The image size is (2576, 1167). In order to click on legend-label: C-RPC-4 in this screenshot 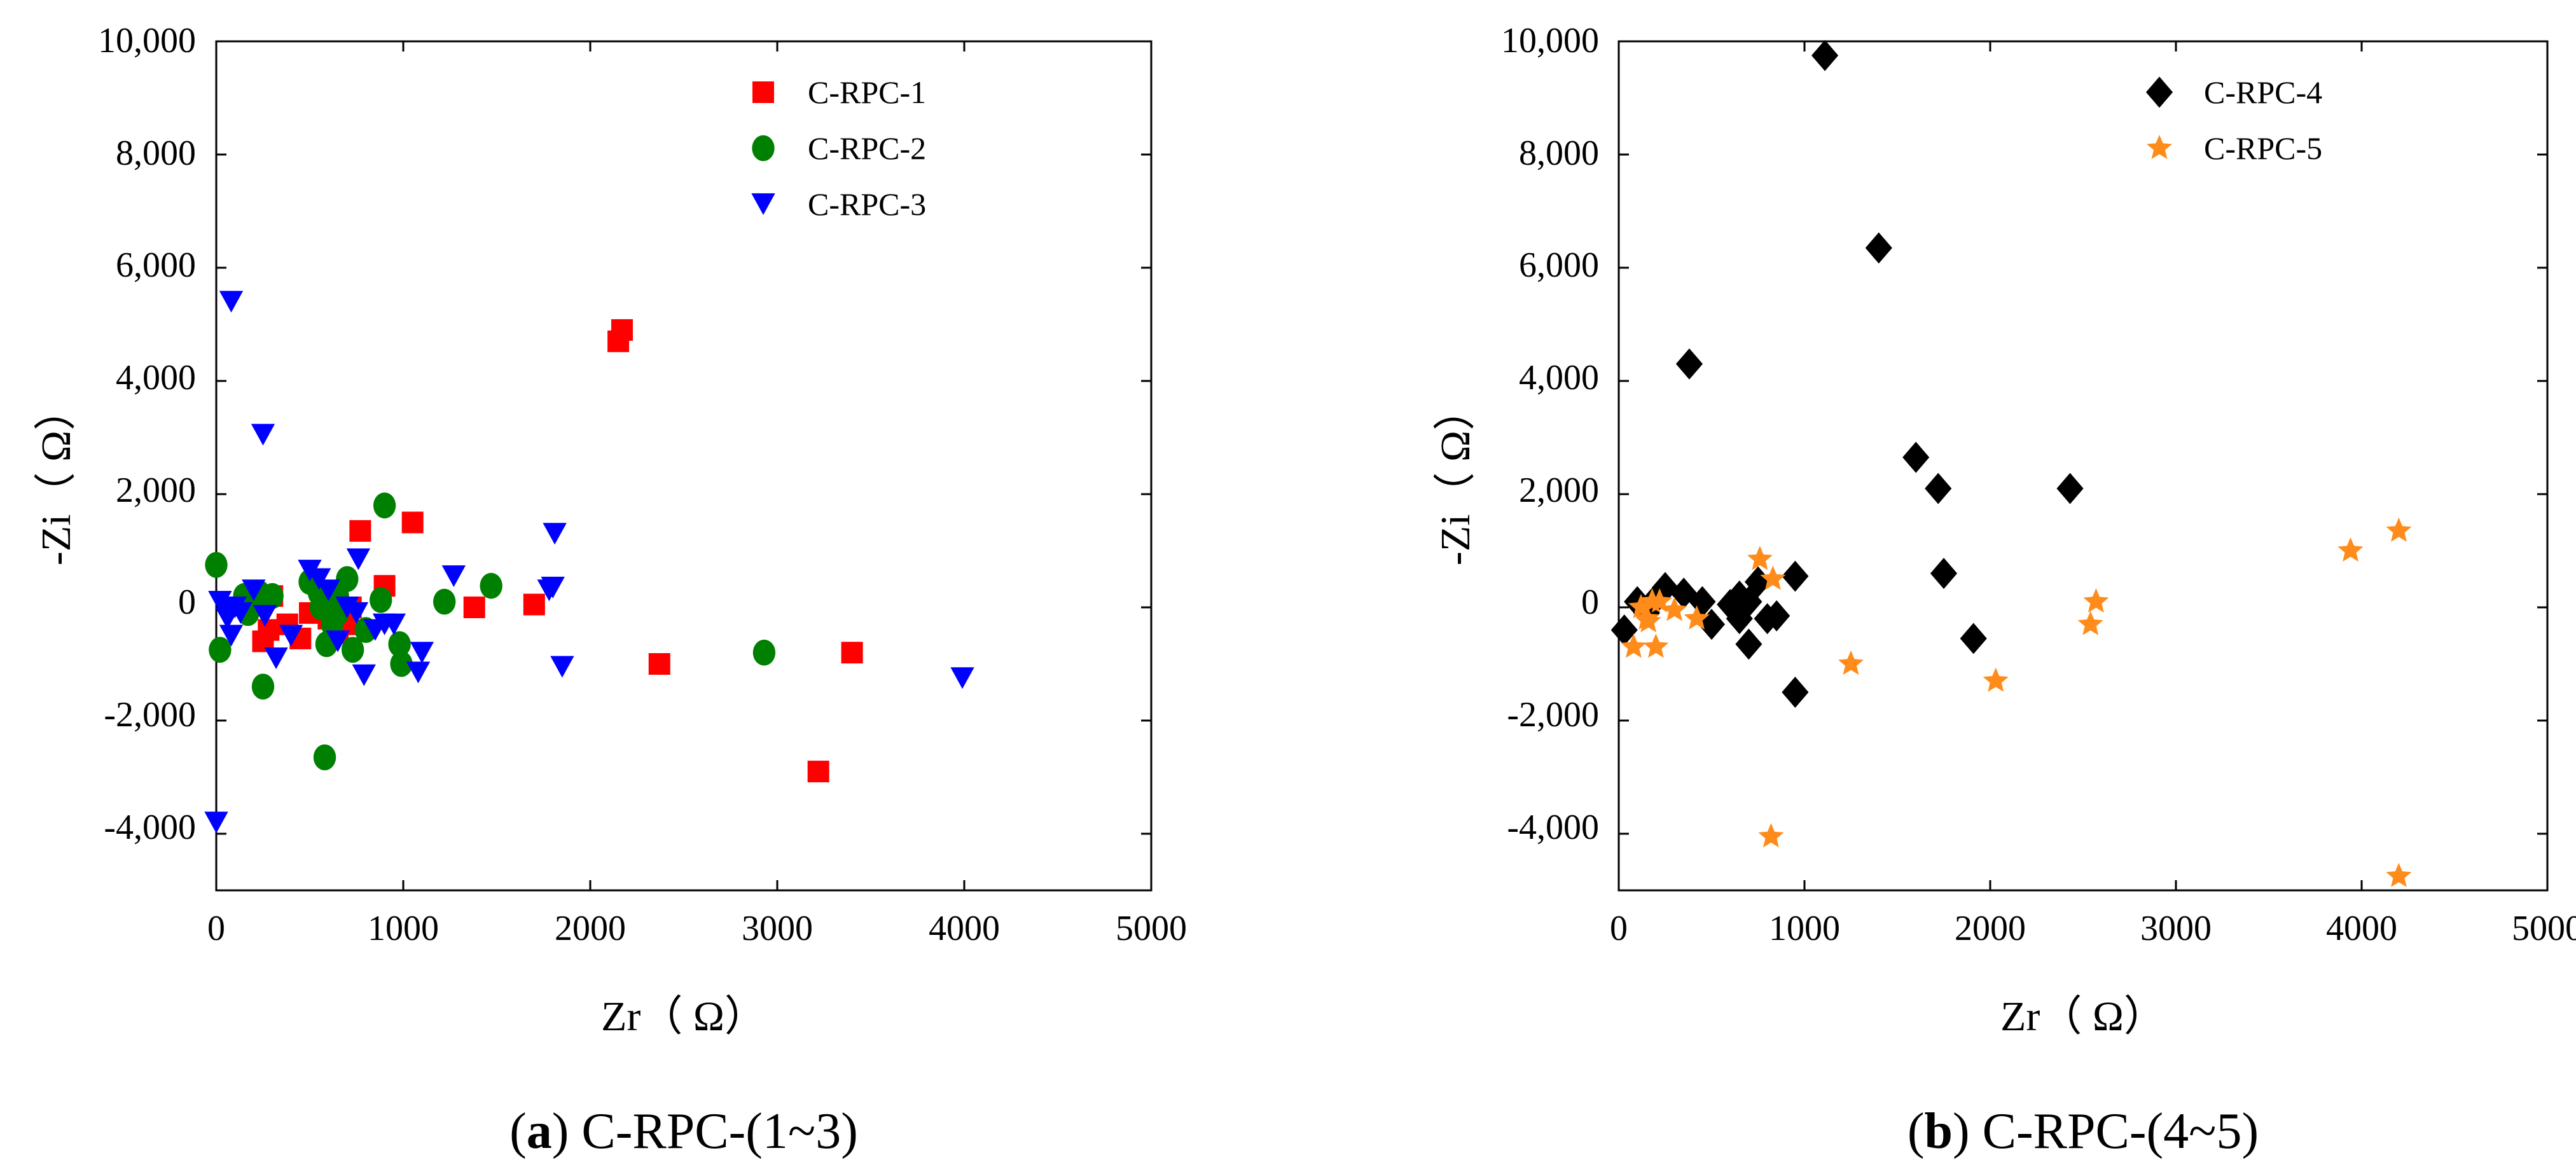, I will do `click(2263, 92)`.